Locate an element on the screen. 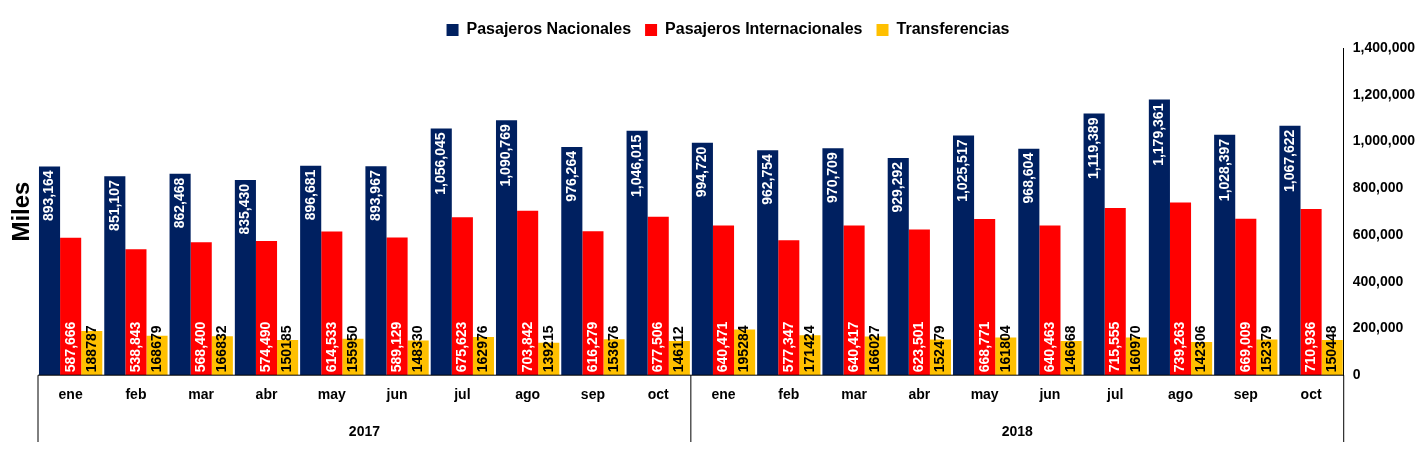 The width and height of the screenshot is (1426, 452). data-label: 150448 is located at coordinates (1331, 349).